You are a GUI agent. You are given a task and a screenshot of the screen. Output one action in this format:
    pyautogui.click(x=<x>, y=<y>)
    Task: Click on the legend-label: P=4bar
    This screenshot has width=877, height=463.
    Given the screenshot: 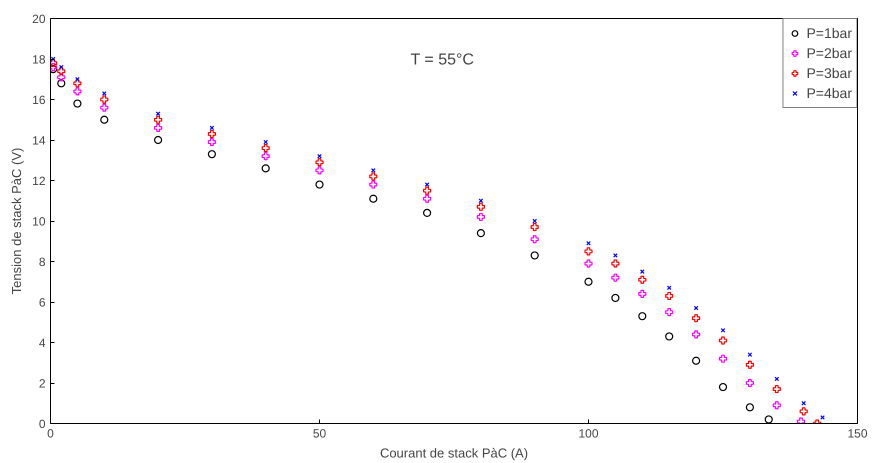 What is the action you would take?
    pyautogui.click(x=829, y=93)
    